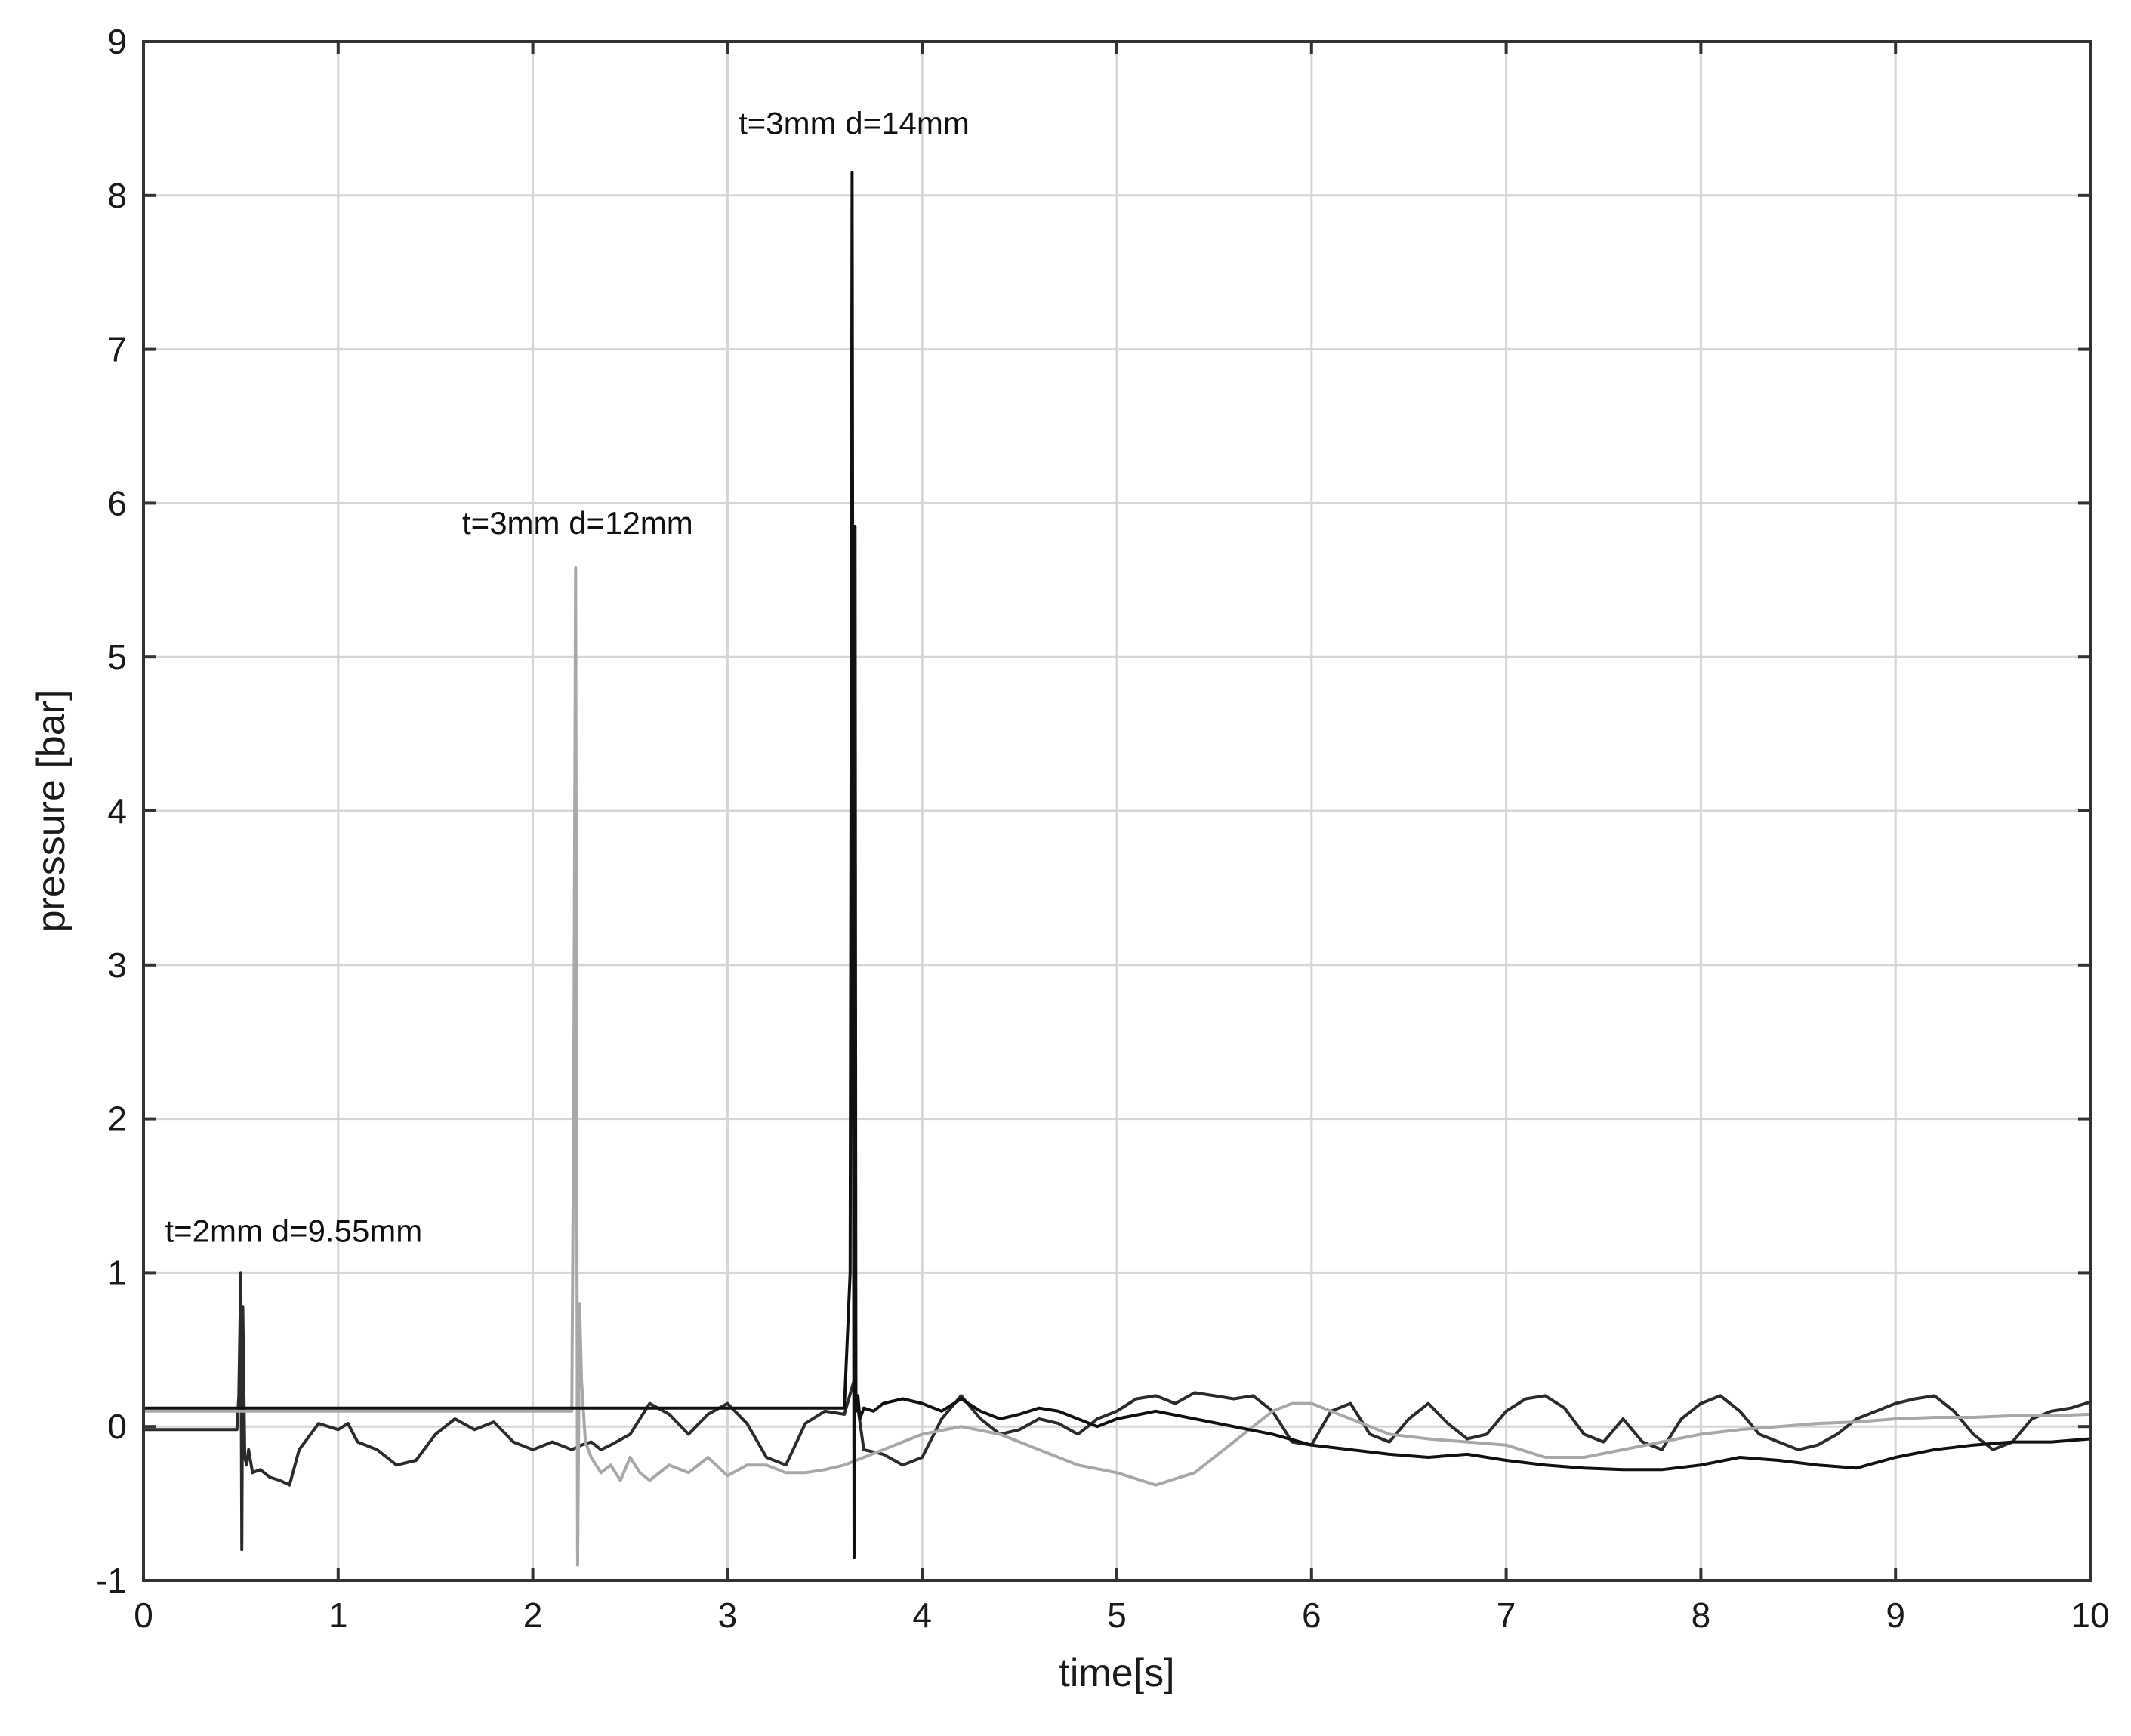 The height and width of the screenshot is (1736, 2131). Describe the element at coordinates (1116, 1673) in the screenshot. I see `x-axis-label: time[s]` at that location.